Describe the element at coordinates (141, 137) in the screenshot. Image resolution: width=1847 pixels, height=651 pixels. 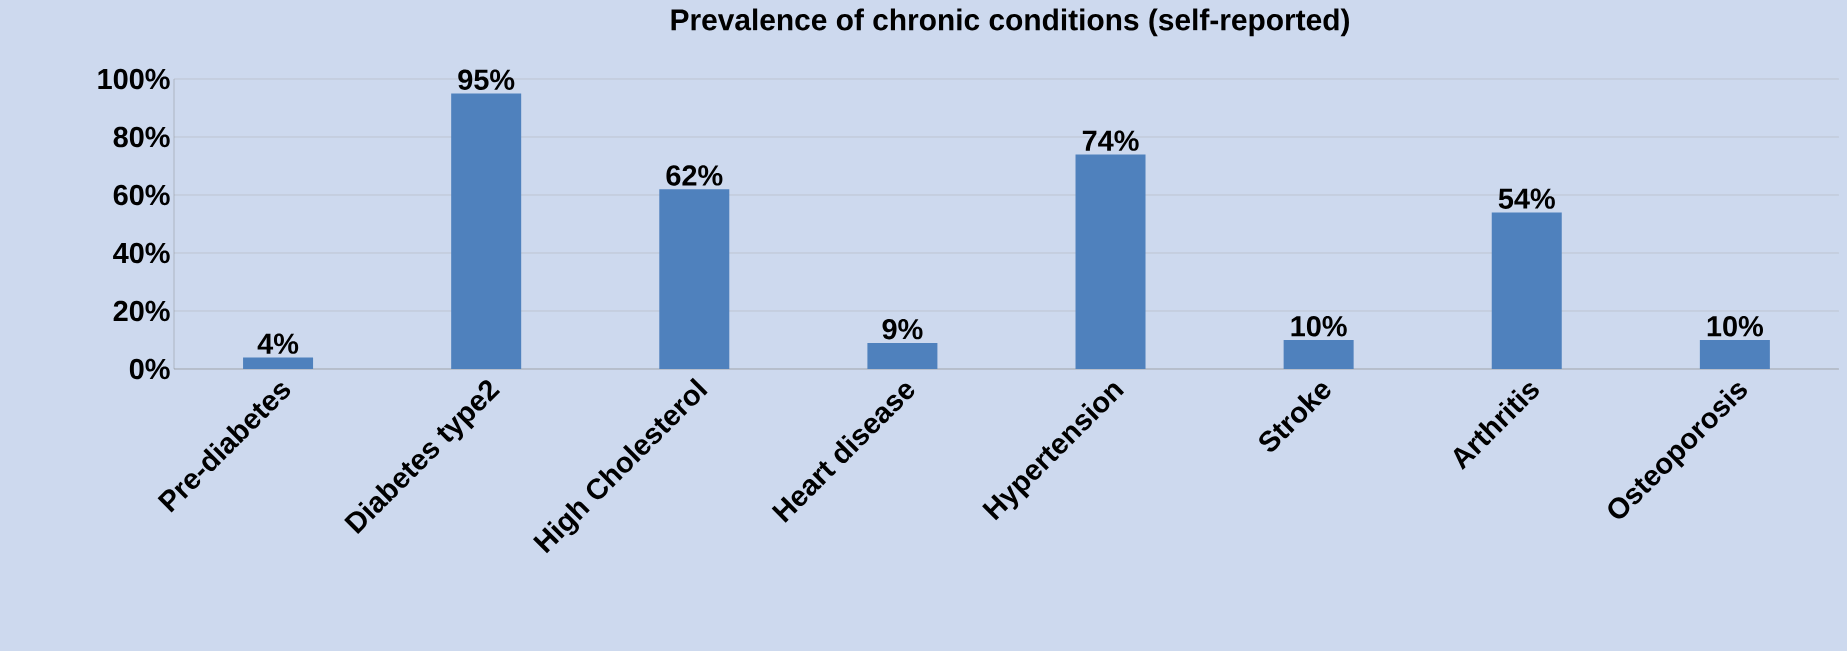
I see `y-tick-label: 80%` at that location.